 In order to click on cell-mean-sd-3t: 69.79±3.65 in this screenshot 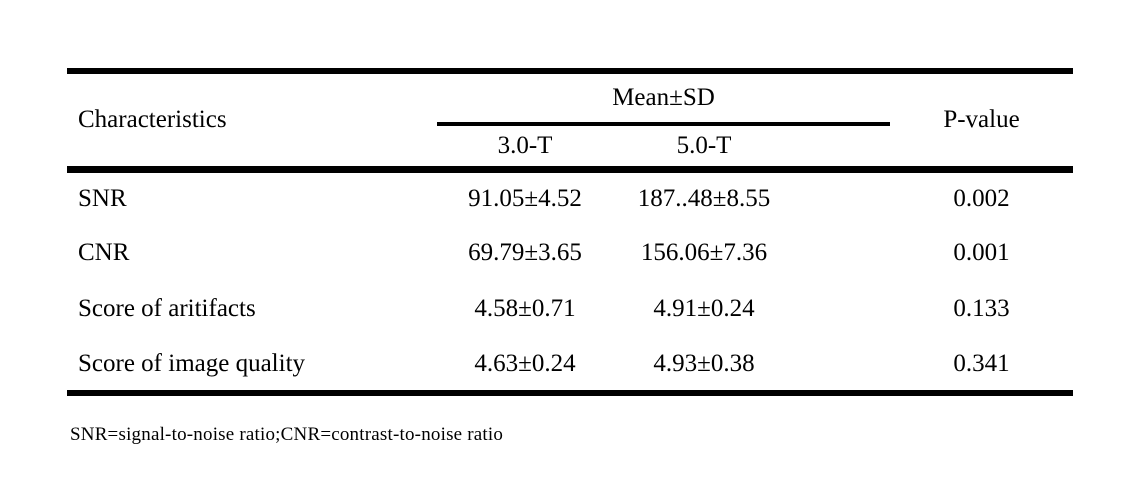, I will do `click(525, 252)`.